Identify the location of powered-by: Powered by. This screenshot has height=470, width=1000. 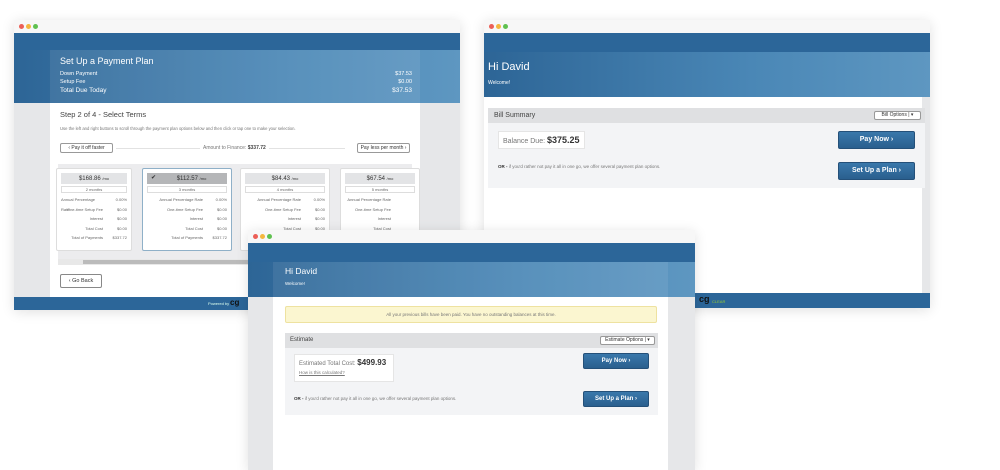
(219, 303).